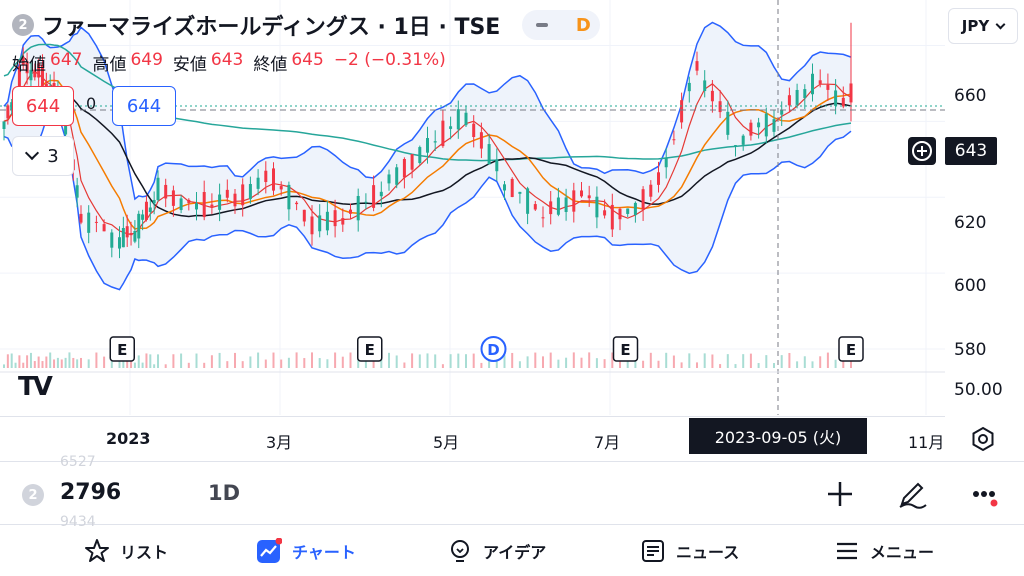 The width and height of the screenshot is (1024, 576). Describe the element at coordinates (144, 106) in the screenshot. I see `buy-price-button: 644` at that location.